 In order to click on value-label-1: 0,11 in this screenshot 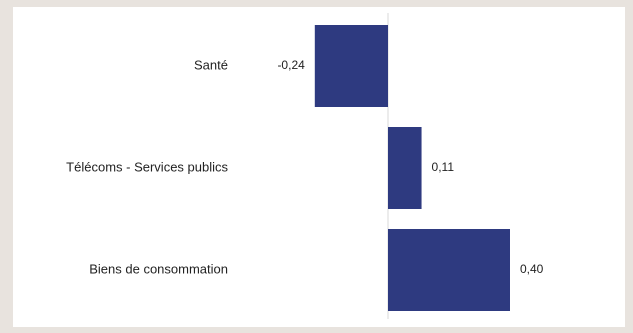, I will do `click(443, 167)`.